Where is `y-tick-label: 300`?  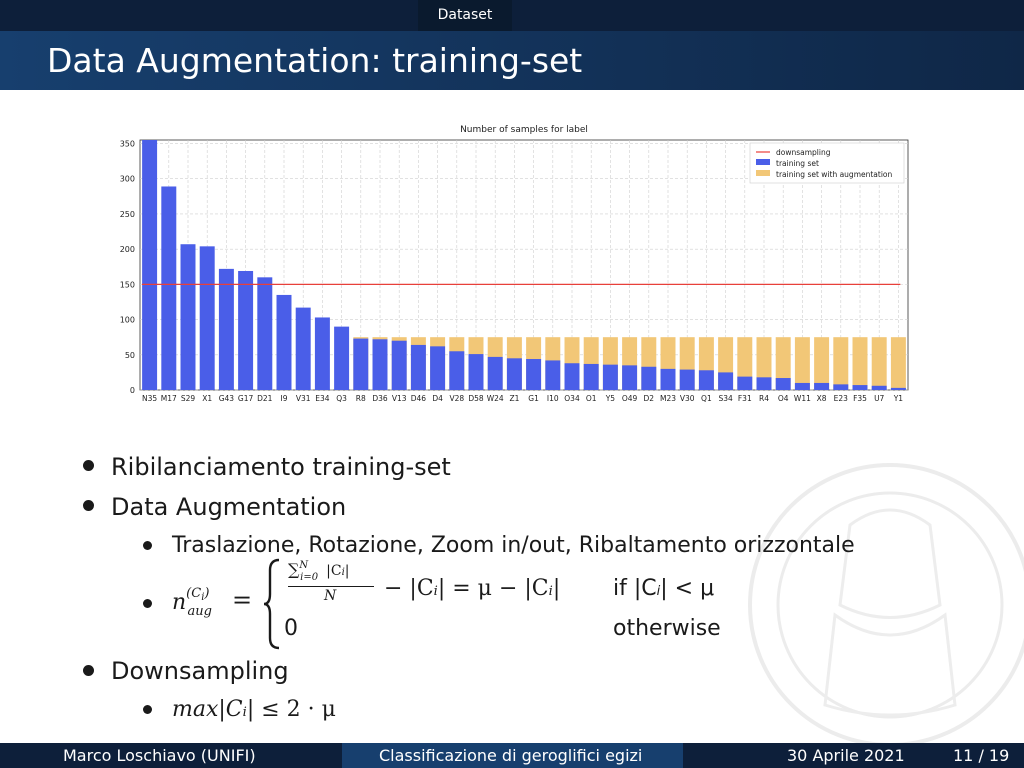
y-tick-label: 300 is located at coordinates (127, 179).